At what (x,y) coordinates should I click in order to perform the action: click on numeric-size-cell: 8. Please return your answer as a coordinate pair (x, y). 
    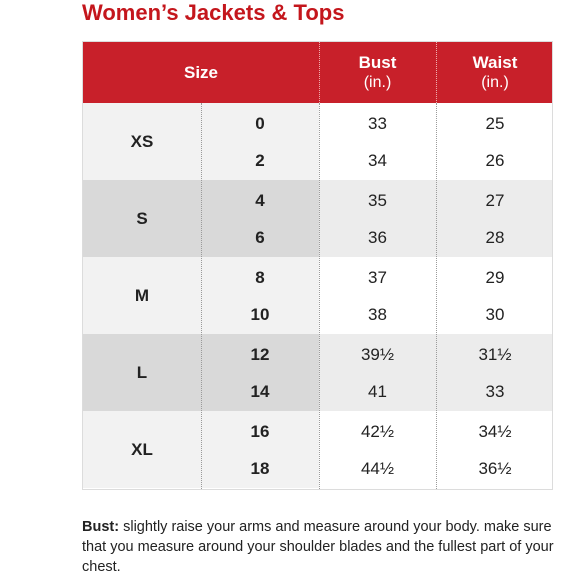
    Looking at the image, I should click on (260, 277).